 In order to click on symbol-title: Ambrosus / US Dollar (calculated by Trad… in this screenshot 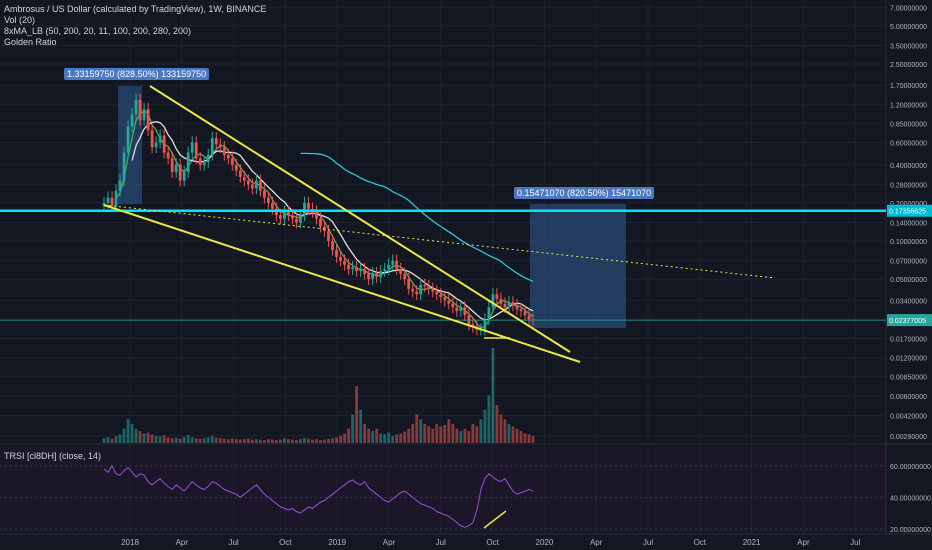, I will do `click(135, 9)`.